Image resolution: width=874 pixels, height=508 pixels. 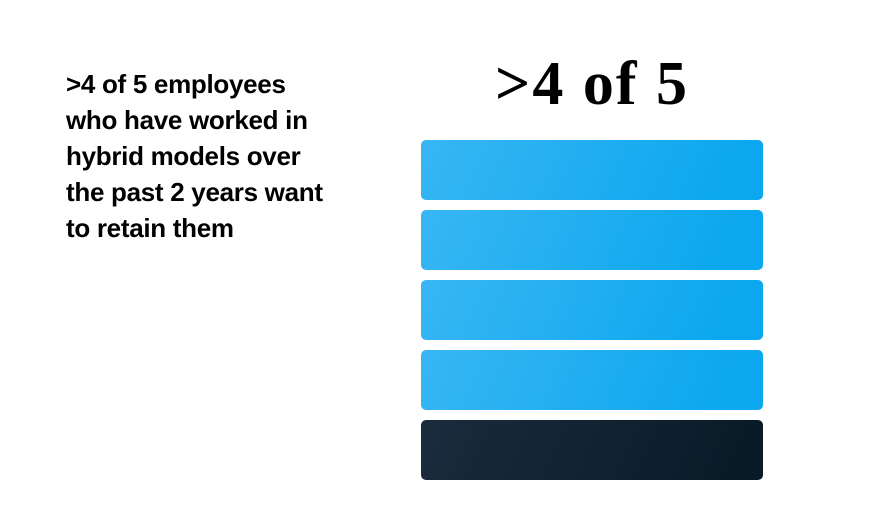 I want to click on figure-title: >4 of 5, so click(x=592, y=84).